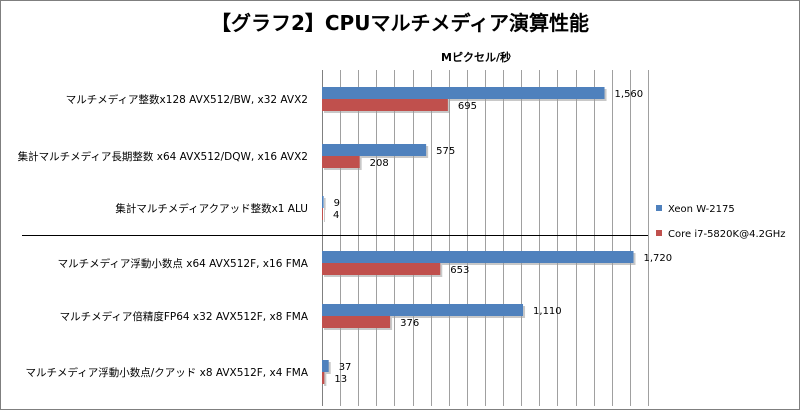 The image size is (800, 410). Describe the element at coordinates (467, 106) in the screenshot. I see `data-label: 695` at that location.